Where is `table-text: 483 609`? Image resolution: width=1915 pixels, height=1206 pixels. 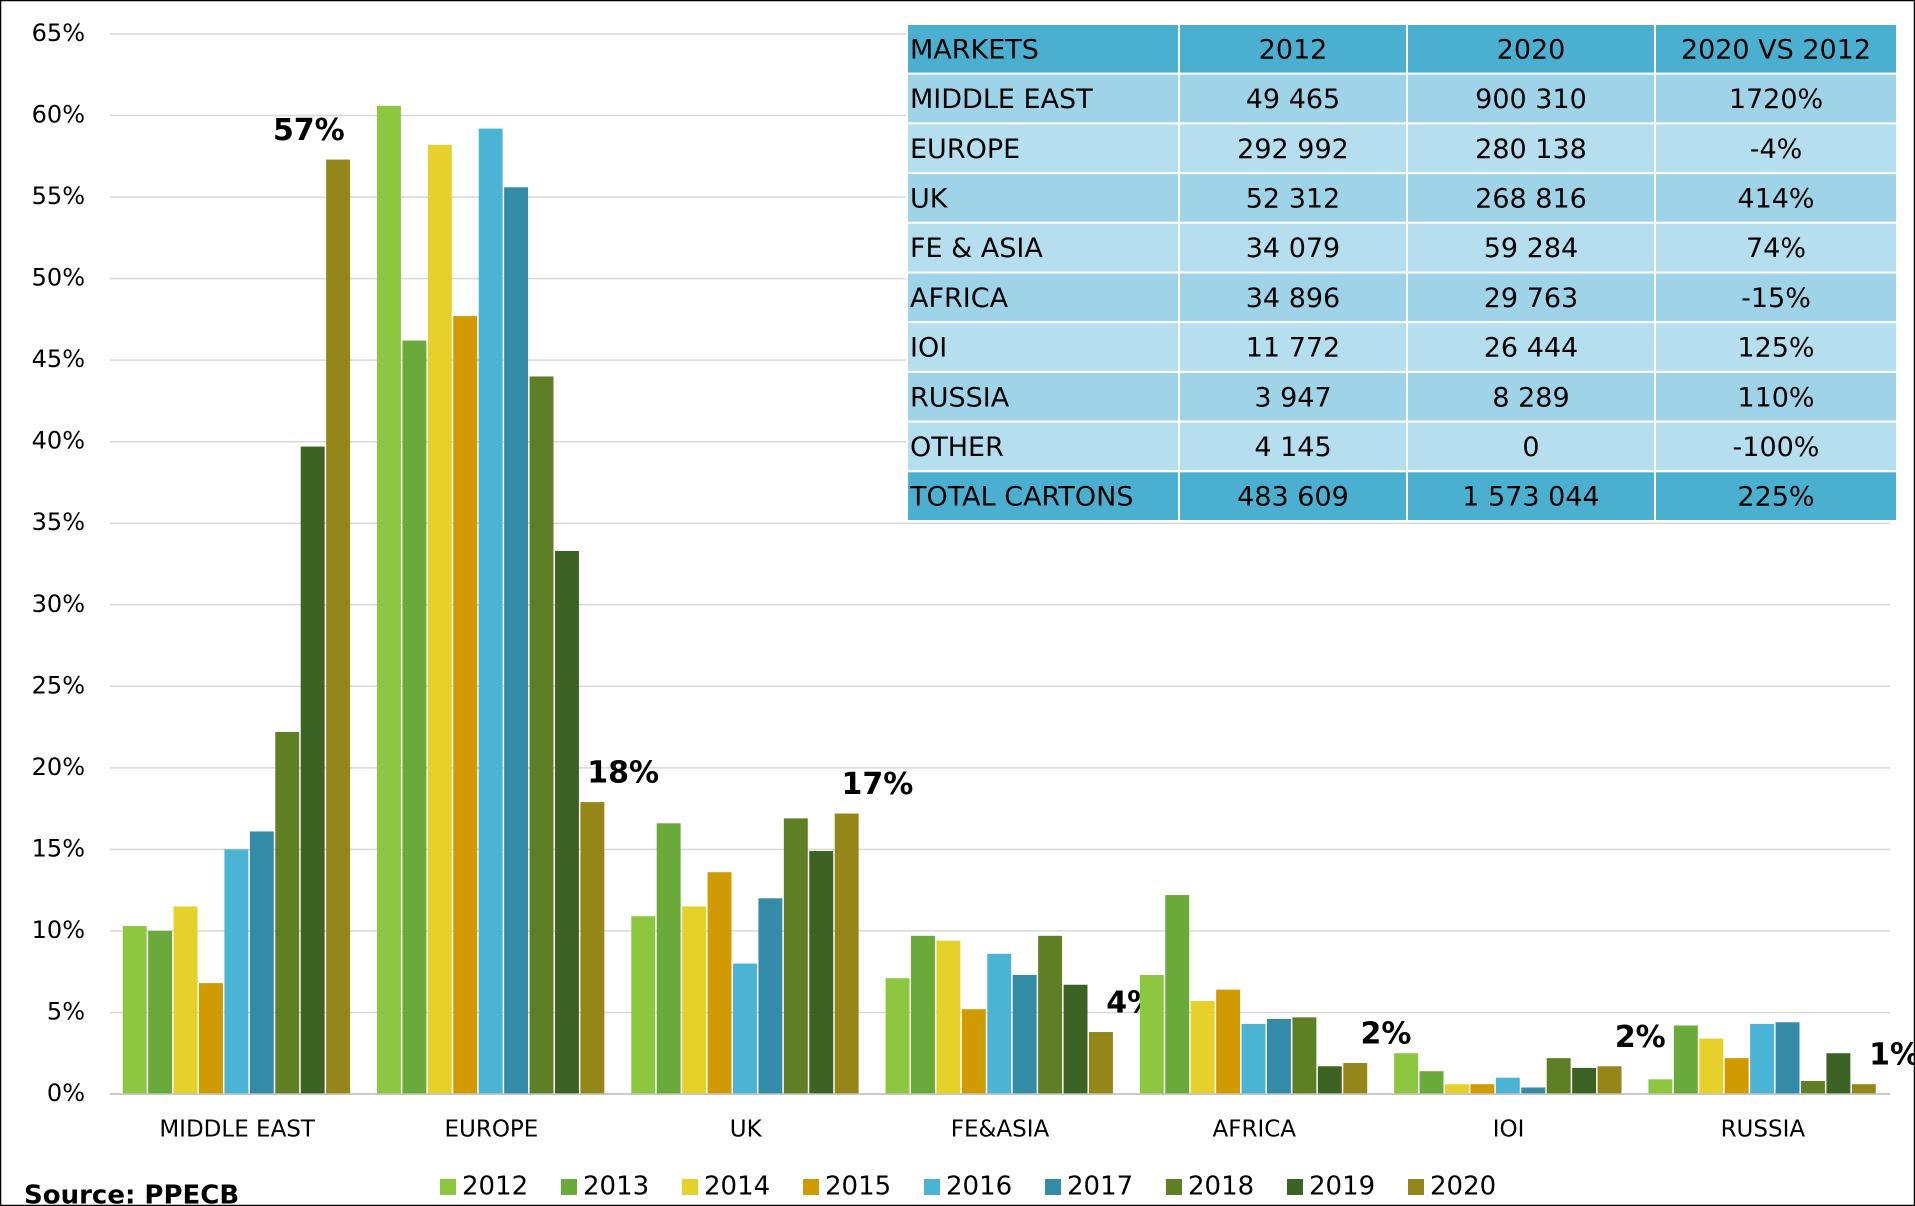 table-text: 483 609 is located at coordinates (1293, 497).